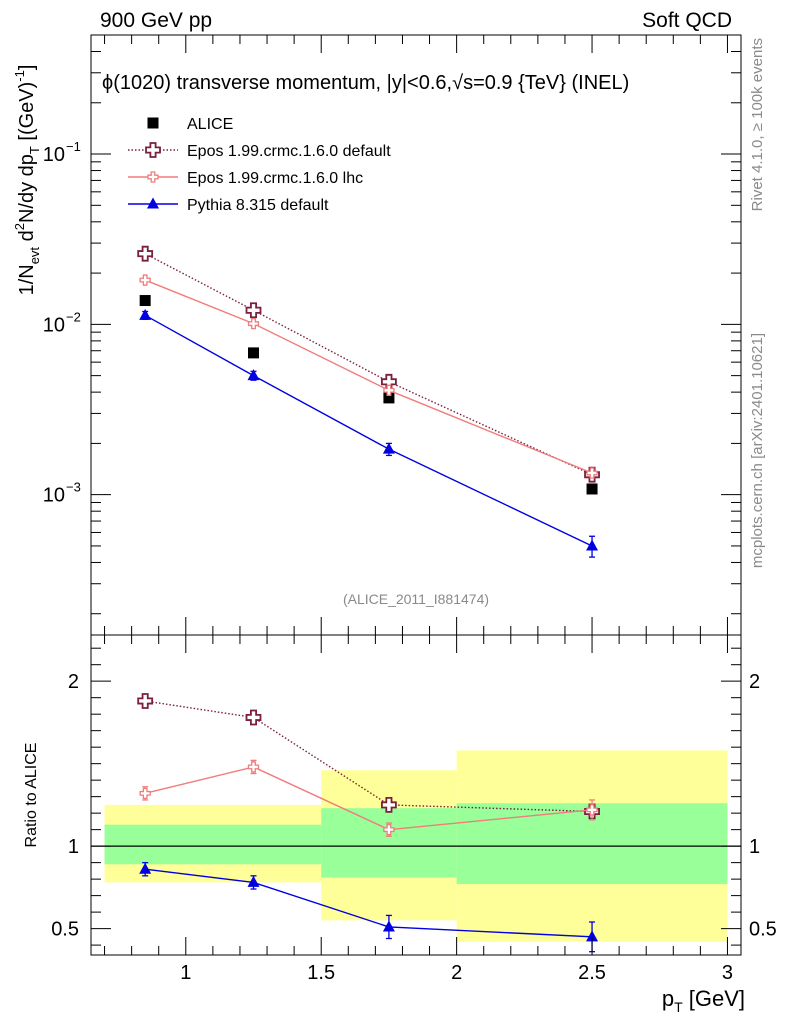 This screenshot has width=786, height=1024. What do you see at coordinates (277, 83) in the screenshot?
I see `title-part-1: ϕ(1020) transverse momentum, |y|<0.6,` at bounding box center [277, 83].